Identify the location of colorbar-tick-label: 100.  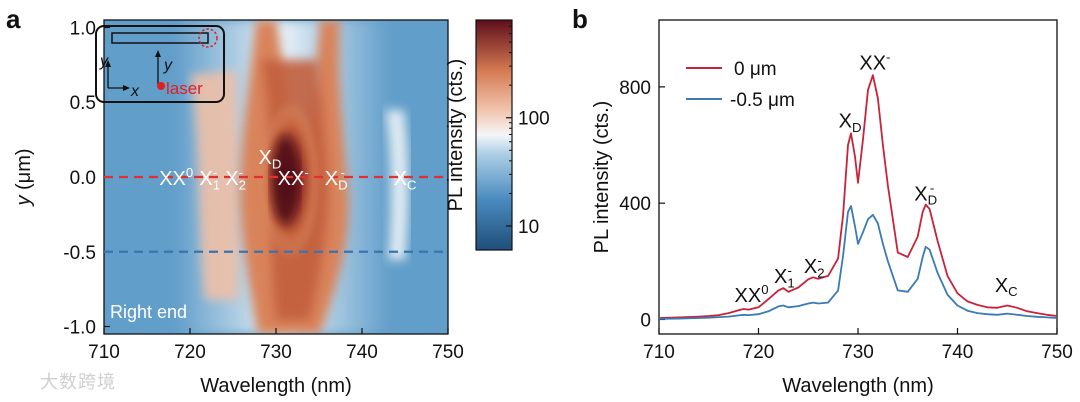
(534, 119).